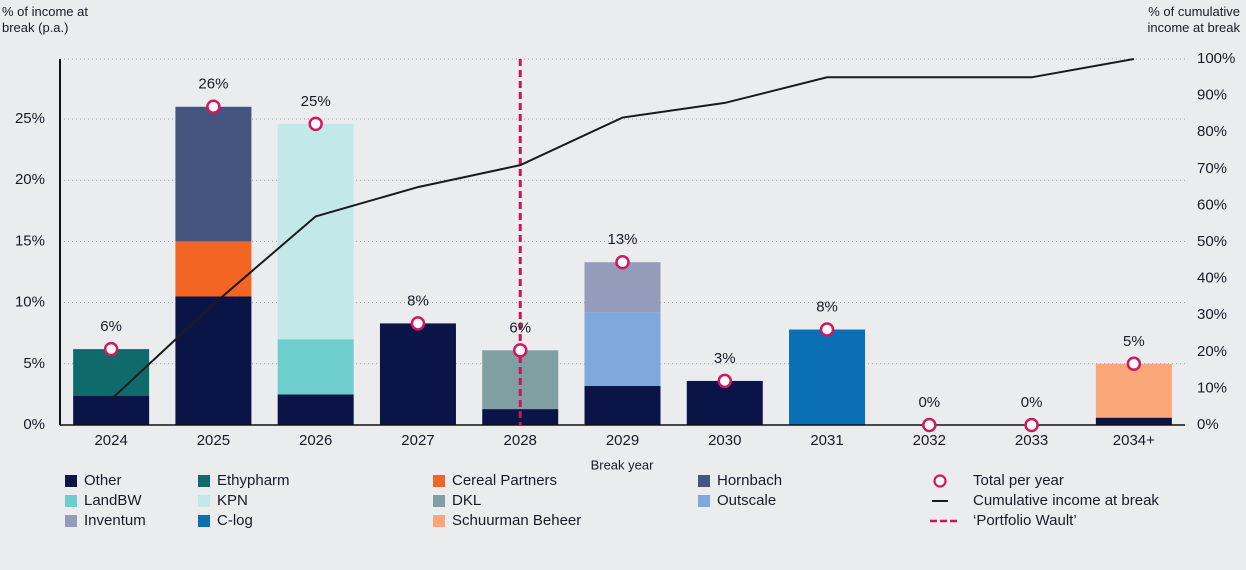 The width and height of the screenshot is (1246, 570). I want to click on legend-label: Total per year, so click(1018, 480).